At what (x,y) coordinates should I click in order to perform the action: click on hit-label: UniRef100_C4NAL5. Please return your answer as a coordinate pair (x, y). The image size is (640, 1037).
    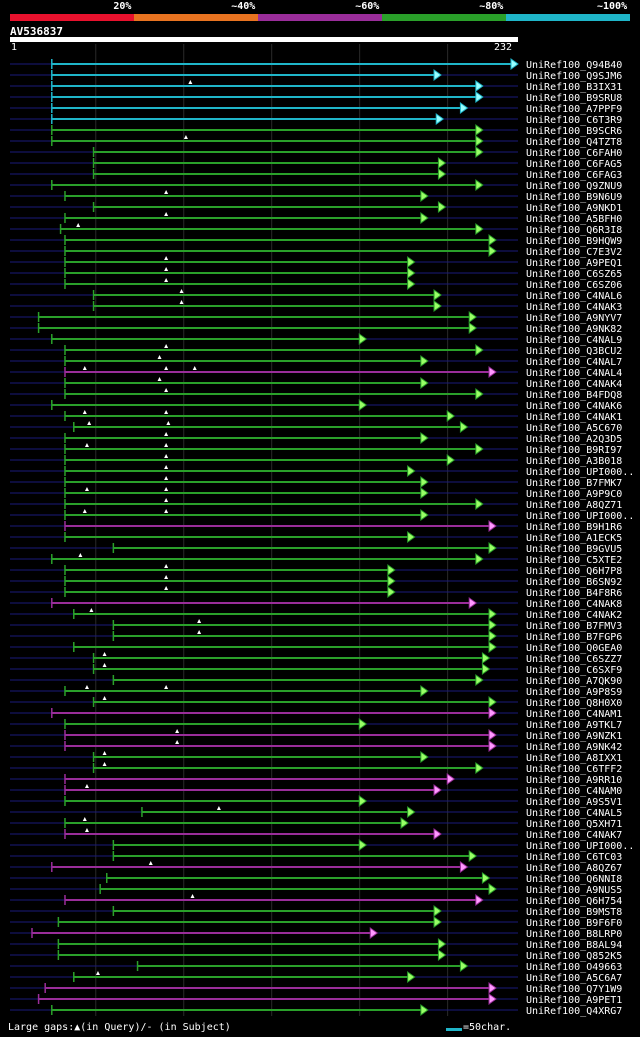
    Looking at the image, I should click on (574, 813).